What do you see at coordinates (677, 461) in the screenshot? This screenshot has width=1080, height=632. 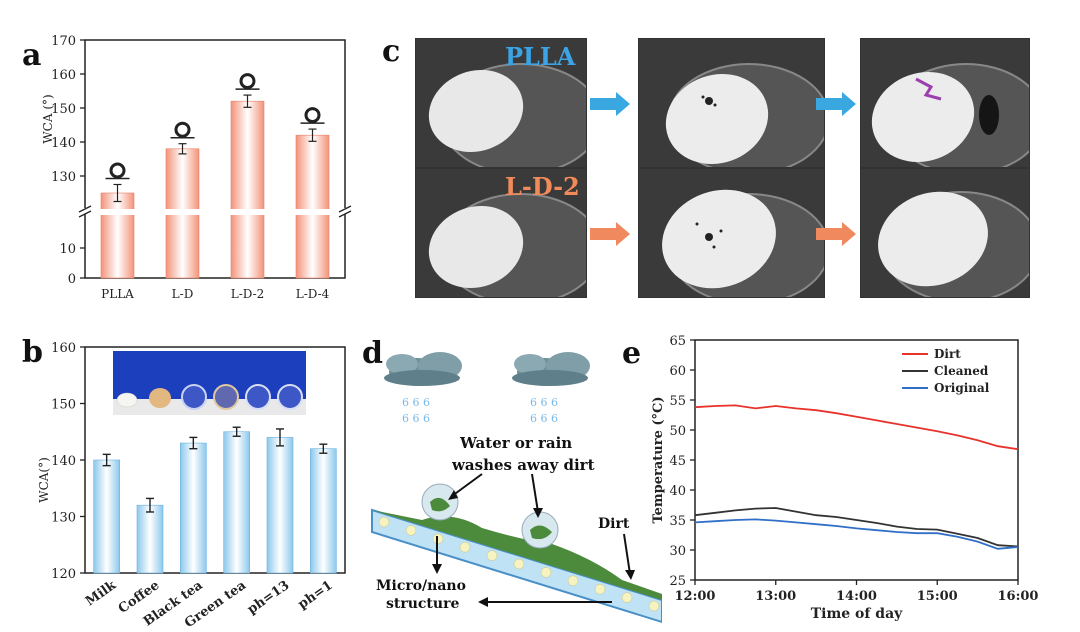 I see `y-tick-label: 45` at bounding box center [677, 461].